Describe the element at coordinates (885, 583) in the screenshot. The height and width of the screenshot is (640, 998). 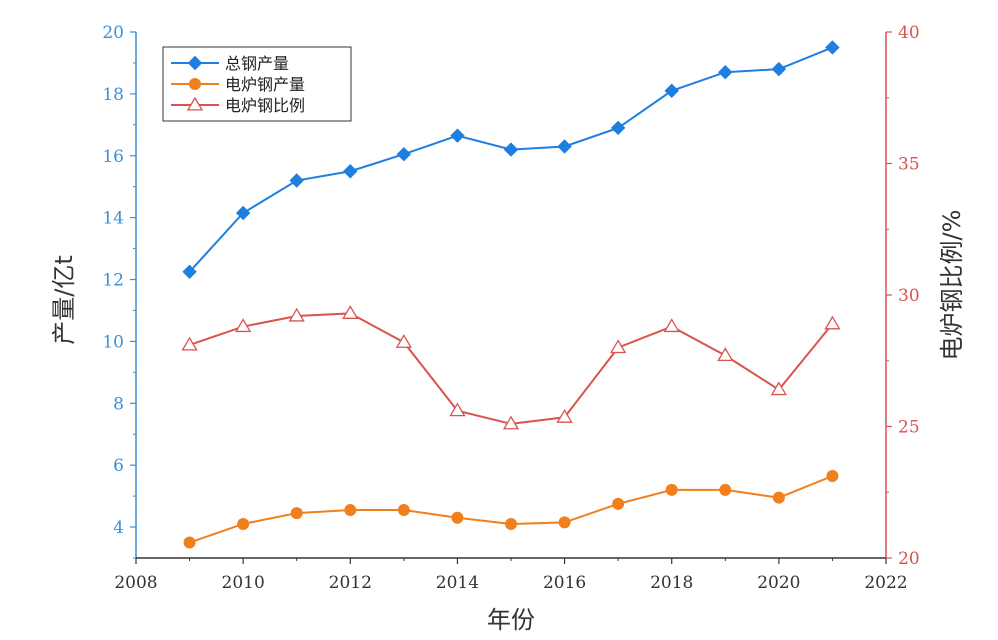
I see `x-tick-label: 2022` at that location.